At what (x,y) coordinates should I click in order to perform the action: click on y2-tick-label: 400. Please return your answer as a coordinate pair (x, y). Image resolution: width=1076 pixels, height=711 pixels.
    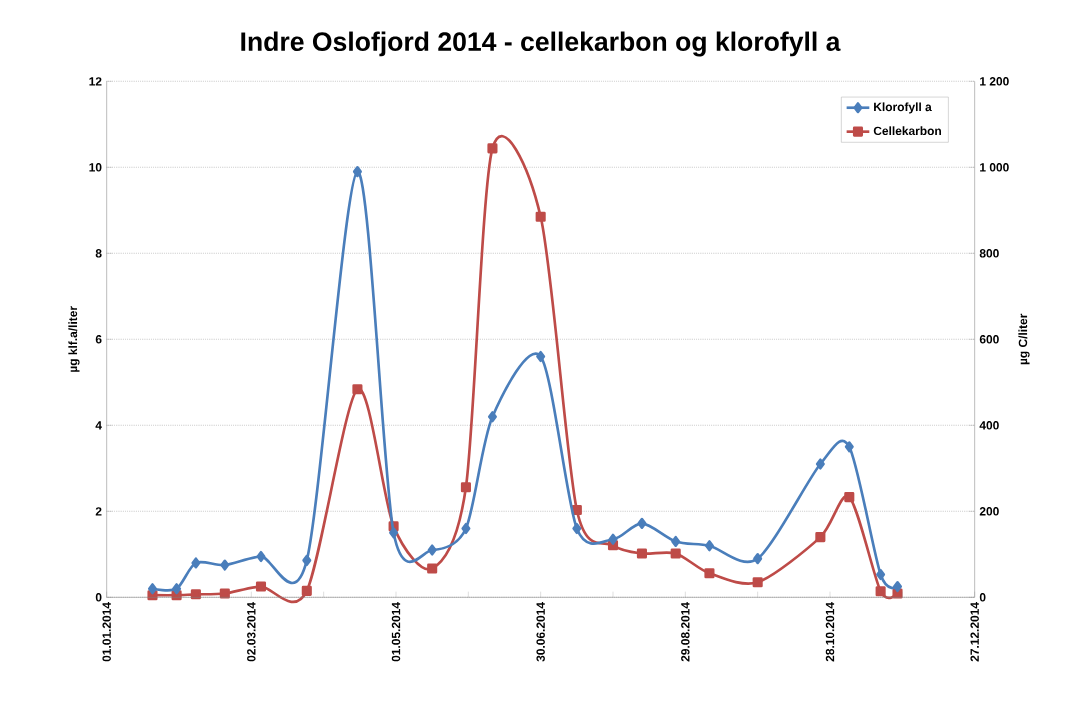
    Looking at the image, I should click on (989, 425).